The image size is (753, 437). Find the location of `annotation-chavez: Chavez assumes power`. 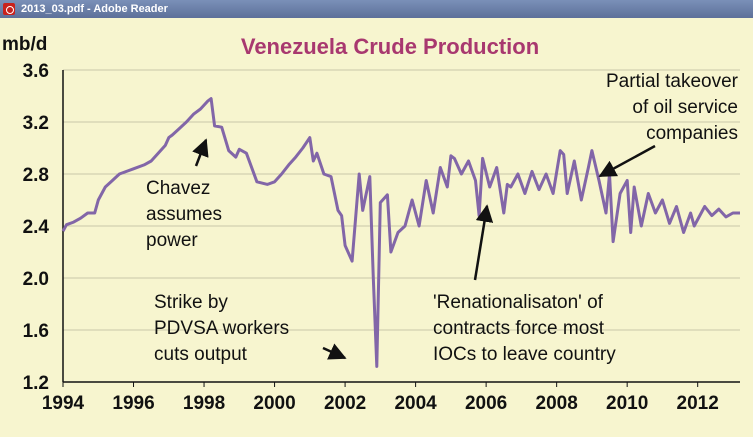

annotation-chavez: Chavez assumes power is located at coordinates (184, 194).